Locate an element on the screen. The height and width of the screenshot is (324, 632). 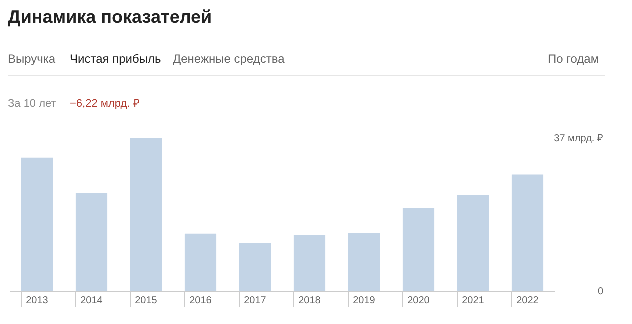
text: По годам is located at coordinates (574, 59).